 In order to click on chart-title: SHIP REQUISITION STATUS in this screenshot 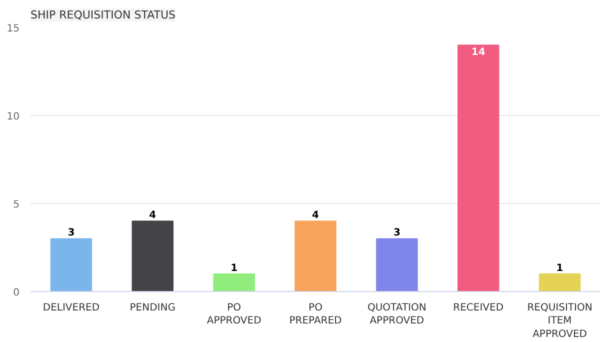, I will do `click(103, 15)`.